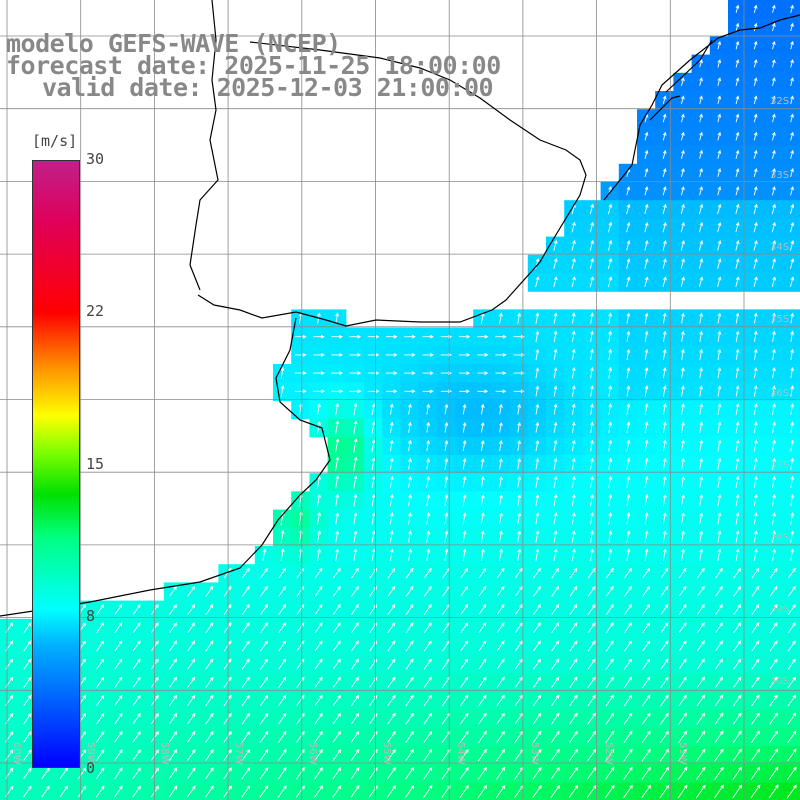 This screenshot has width=800, height=800. I want to click on lat-label: 35S, so click(779, 319).